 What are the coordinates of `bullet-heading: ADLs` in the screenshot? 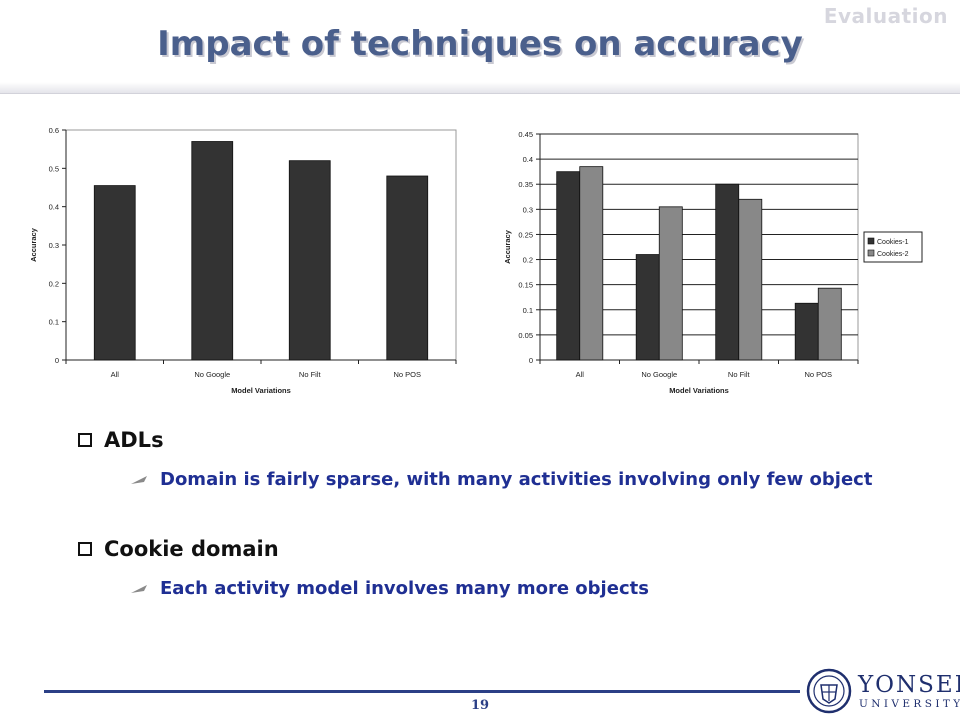 It's located at (134, 440).